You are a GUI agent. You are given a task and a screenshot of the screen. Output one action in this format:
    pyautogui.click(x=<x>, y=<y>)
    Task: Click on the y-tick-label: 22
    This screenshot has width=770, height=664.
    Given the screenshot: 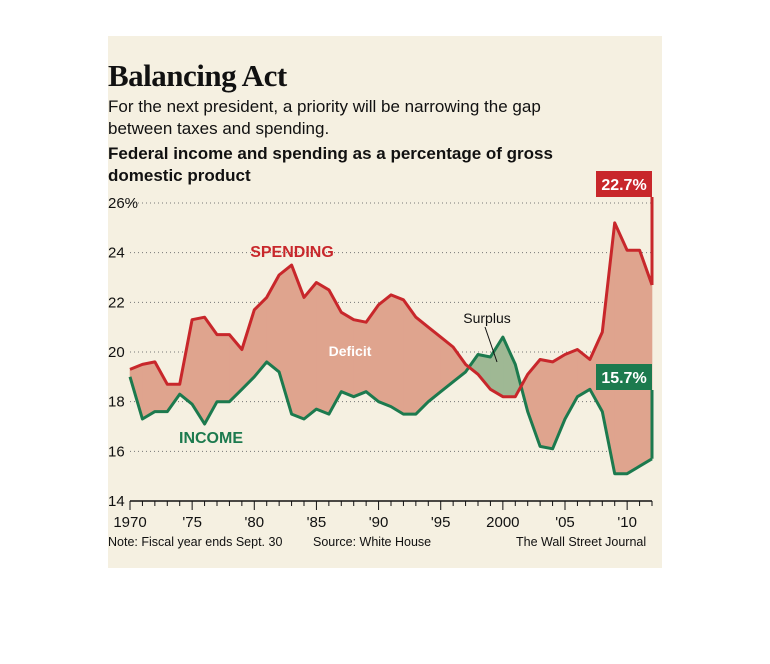 What is the action you would take?
    pyautogui.click(x=116, y=302)
    